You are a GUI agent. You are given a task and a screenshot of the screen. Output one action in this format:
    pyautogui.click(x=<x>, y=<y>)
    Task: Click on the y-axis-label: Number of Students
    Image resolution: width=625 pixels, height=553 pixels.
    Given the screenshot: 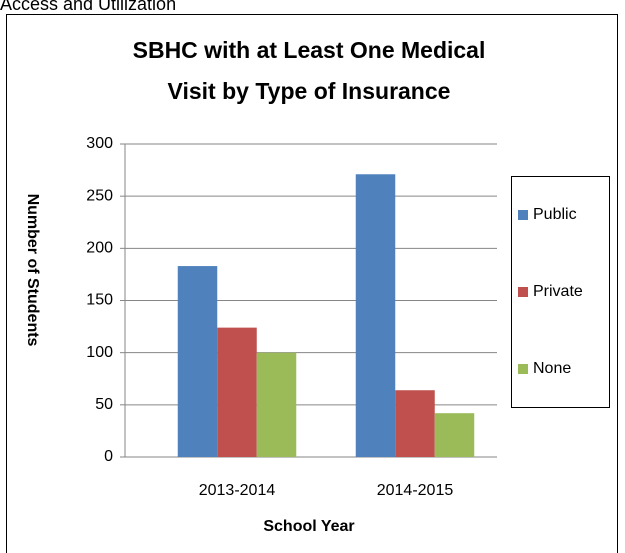 What is the action you would take?
    pyautogui.click(x=32, y=270)
    